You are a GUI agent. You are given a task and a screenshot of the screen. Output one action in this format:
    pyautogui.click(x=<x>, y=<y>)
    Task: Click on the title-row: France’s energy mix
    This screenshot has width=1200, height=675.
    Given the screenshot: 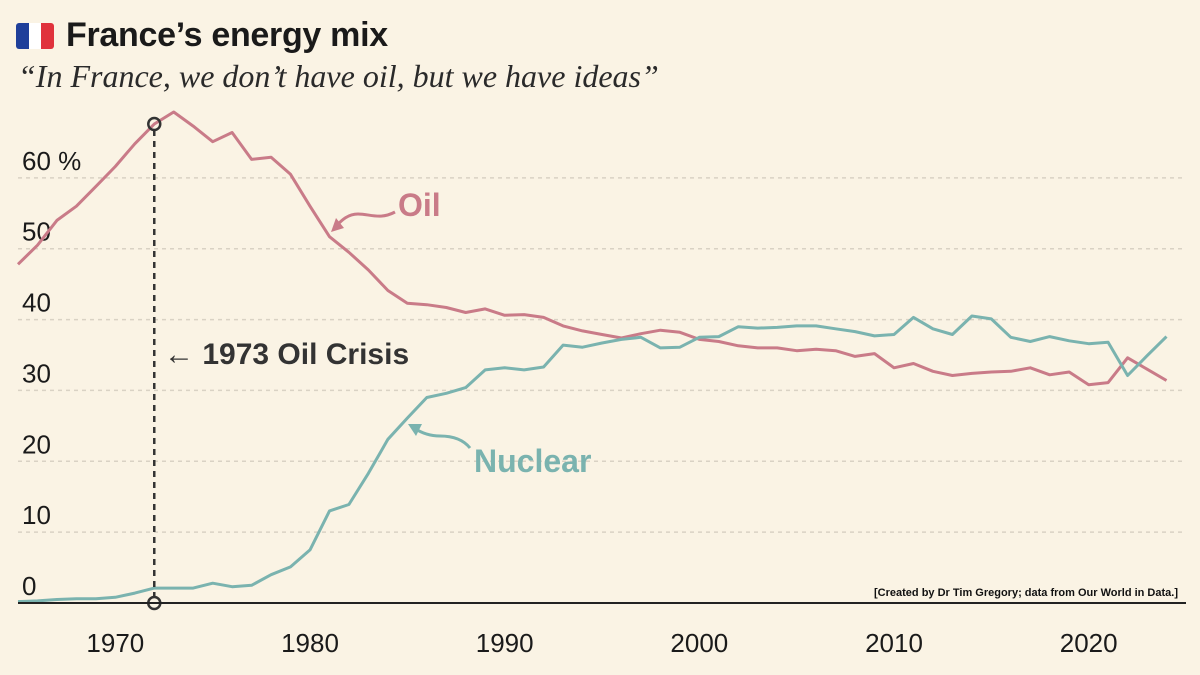 What is the action you would take?
    pyautogui.click(x=202, y=35)
    